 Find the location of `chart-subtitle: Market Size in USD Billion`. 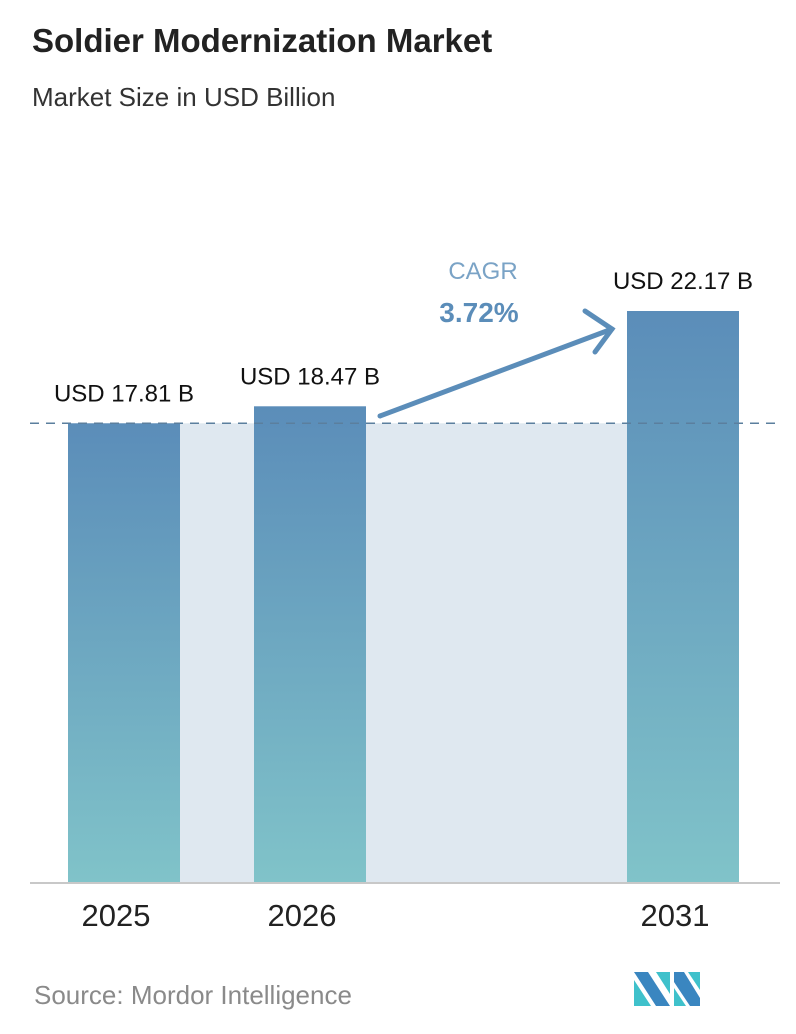

chart-subtitle: Market Size in USD Billion is located at coordinates (184, 97).